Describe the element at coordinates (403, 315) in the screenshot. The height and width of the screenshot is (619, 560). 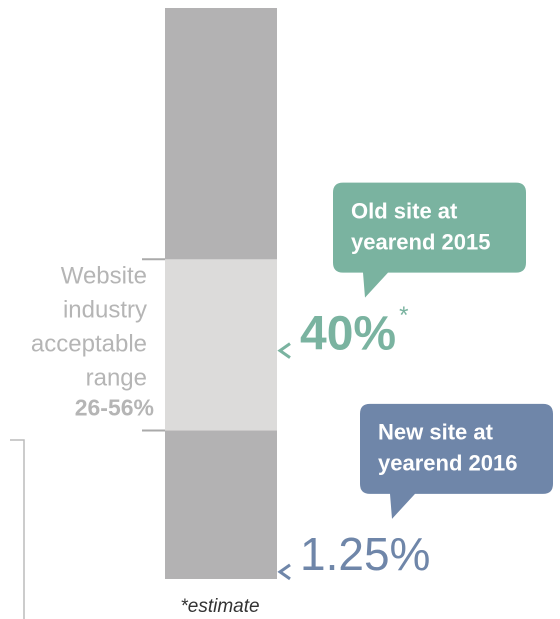
I see `value-note: *` at that location.